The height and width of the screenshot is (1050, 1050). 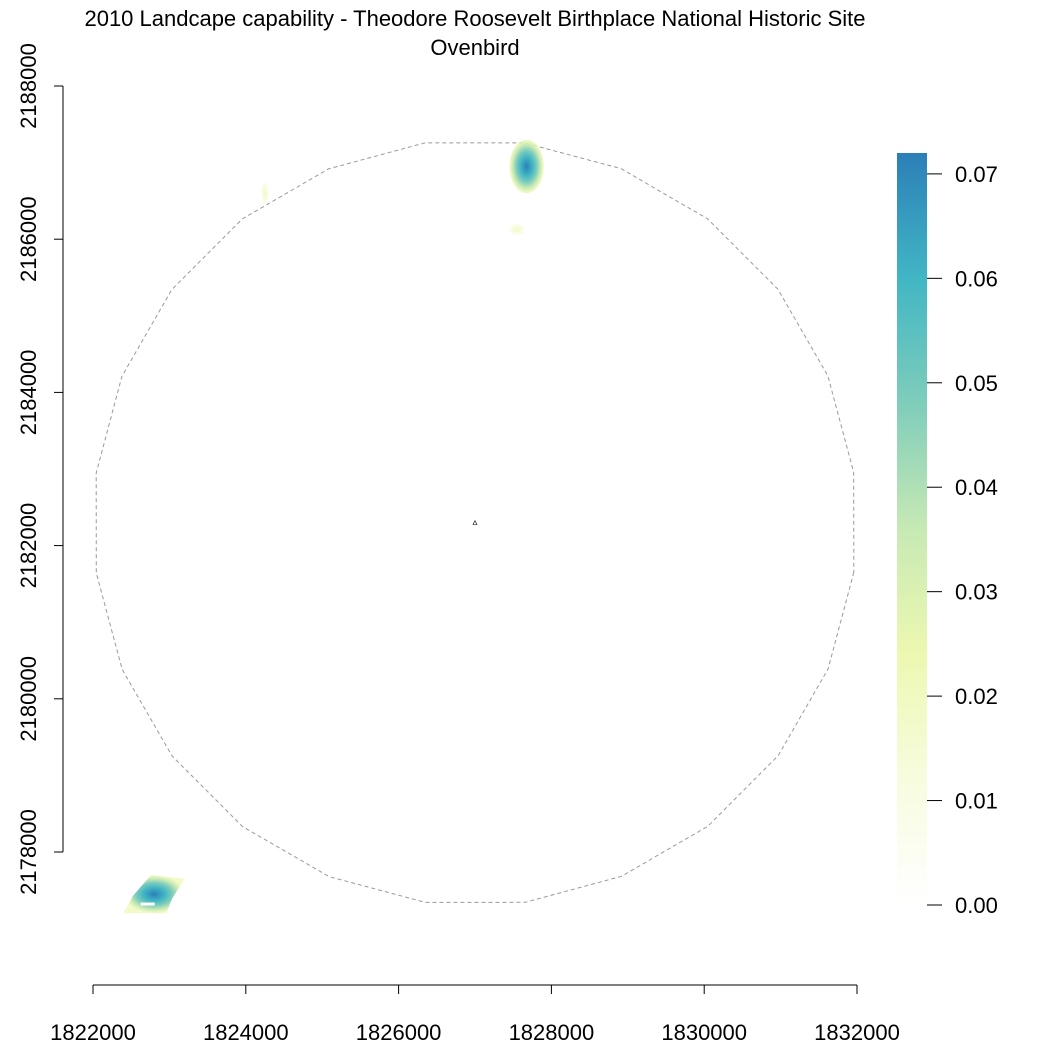 What do you see at coordinates (28, 699) in the screenshot?
I see `y-tick-label: 2180000` at bounding box center [28, 699].